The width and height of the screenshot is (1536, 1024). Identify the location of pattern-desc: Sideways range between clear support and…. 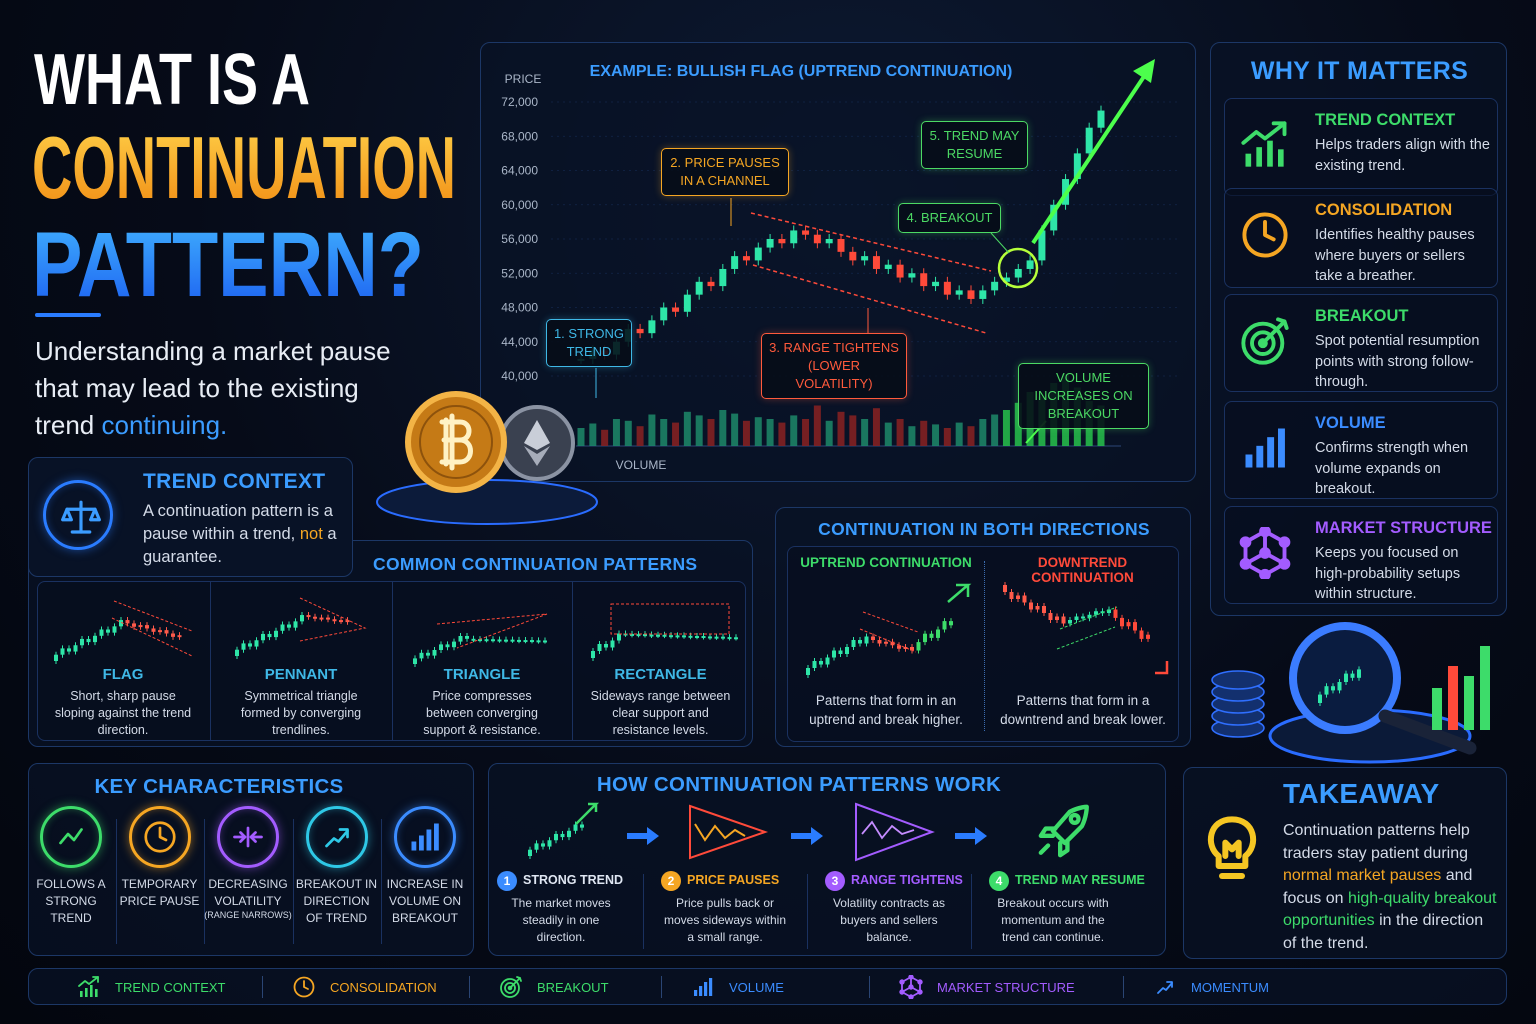
(660, 713).